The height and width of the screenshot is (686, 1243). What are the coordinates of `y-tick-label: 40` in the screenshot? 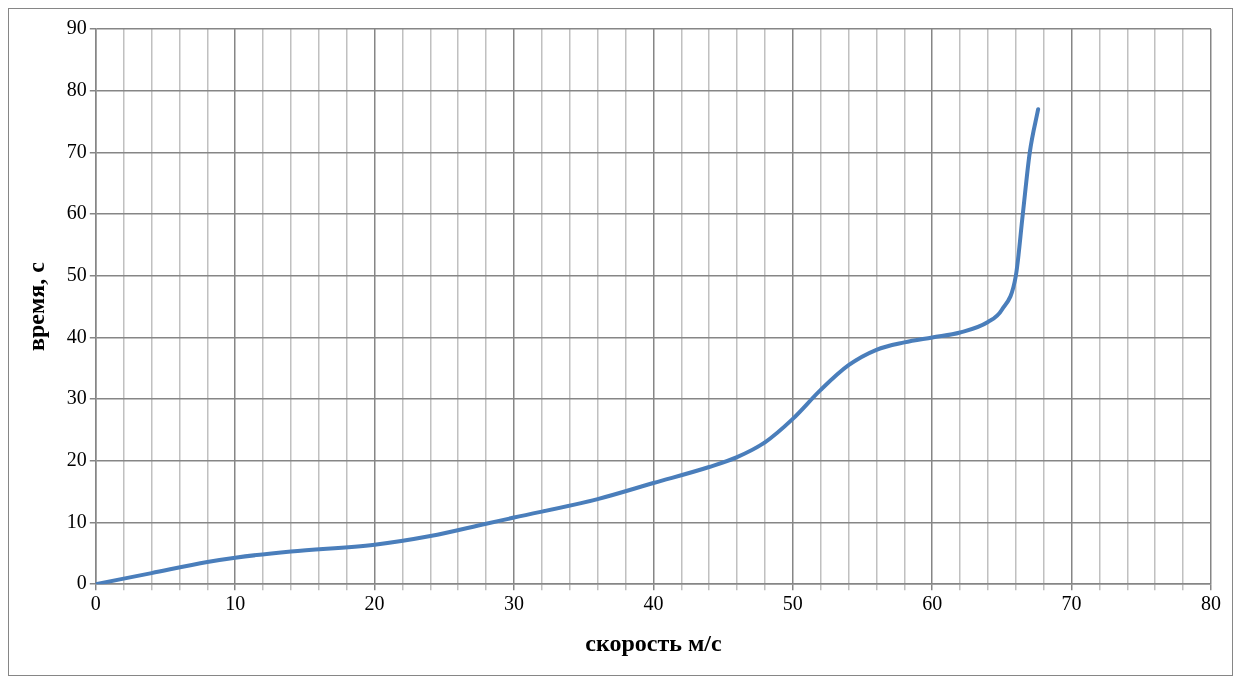 It's located at (76, 335).